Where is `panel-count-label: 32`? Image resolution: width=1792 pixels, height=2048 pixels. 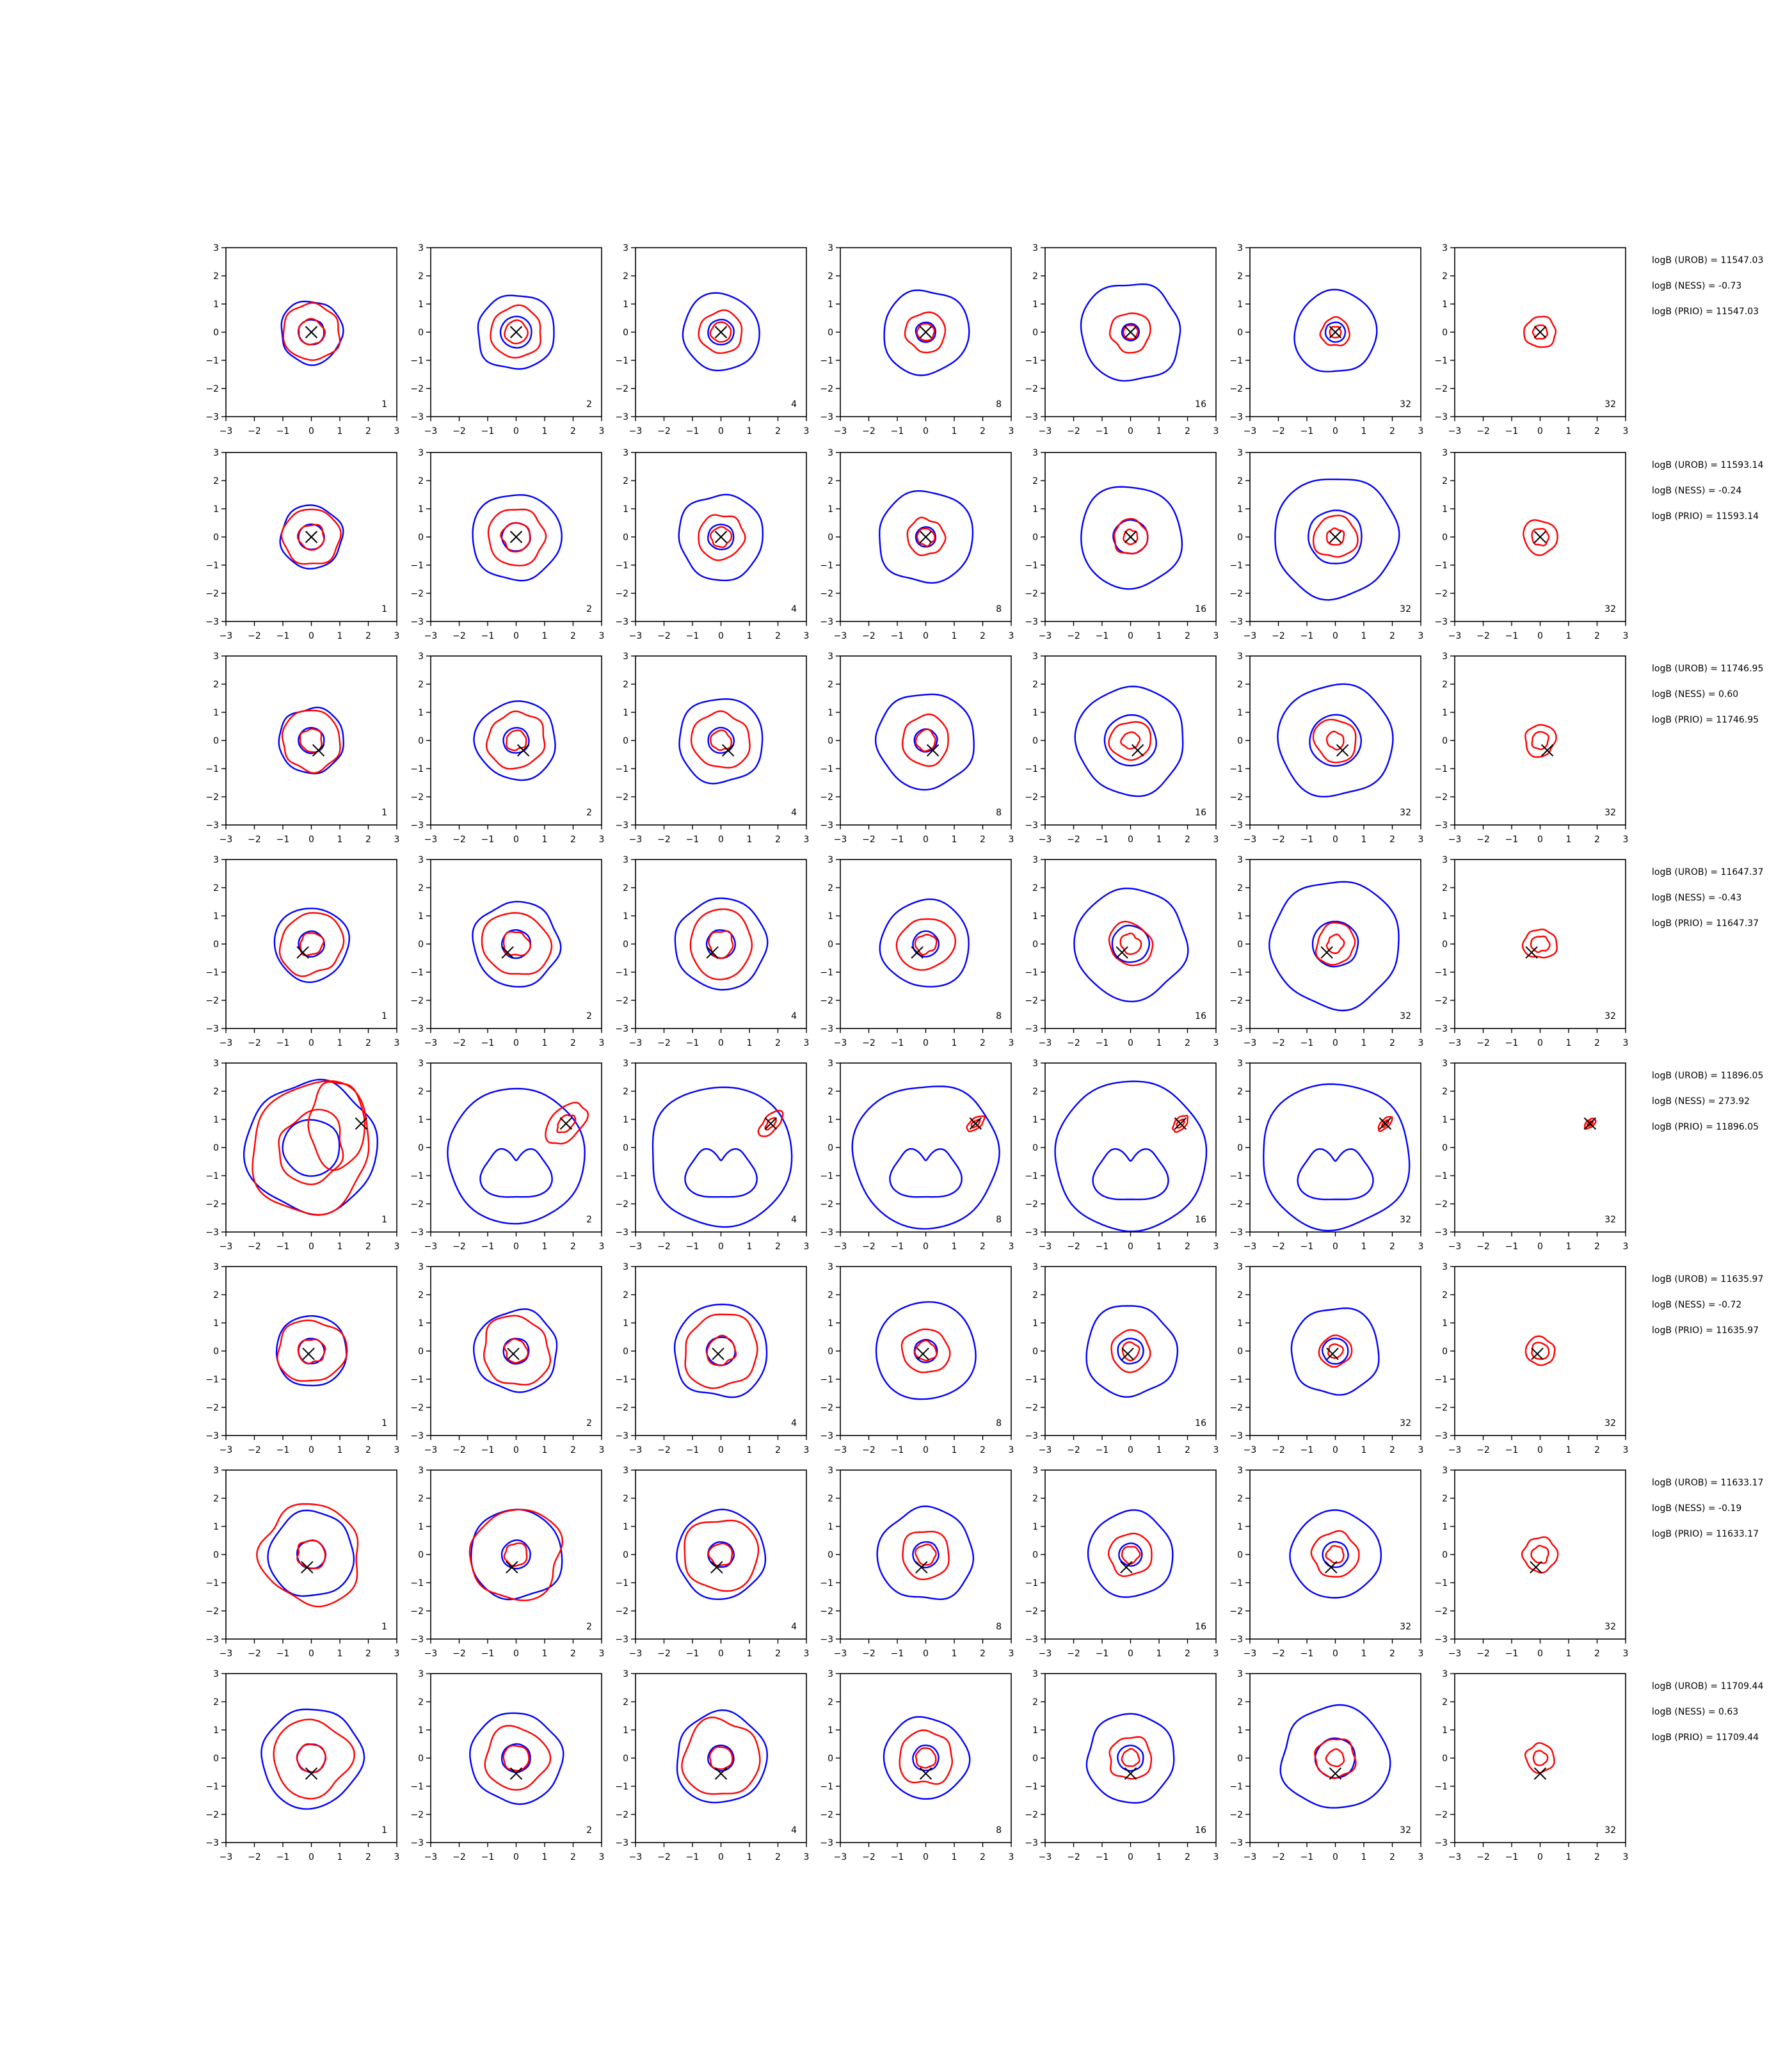 panel-count-label: 32 is located at coordinates (1610, 1627).